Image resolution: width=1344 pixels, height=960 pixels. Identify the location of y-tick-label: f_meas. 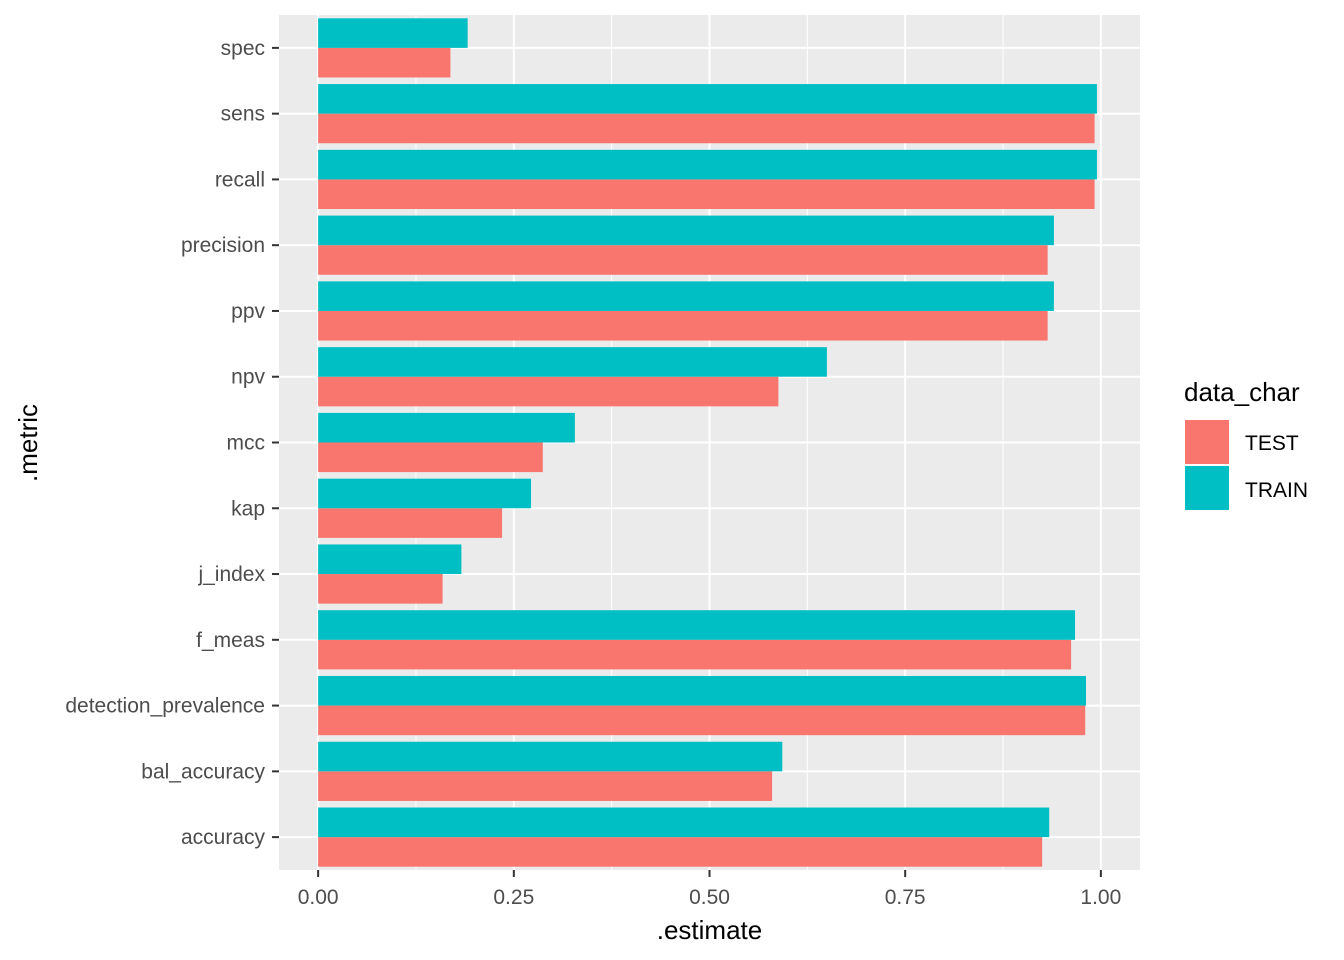
(230, 640).